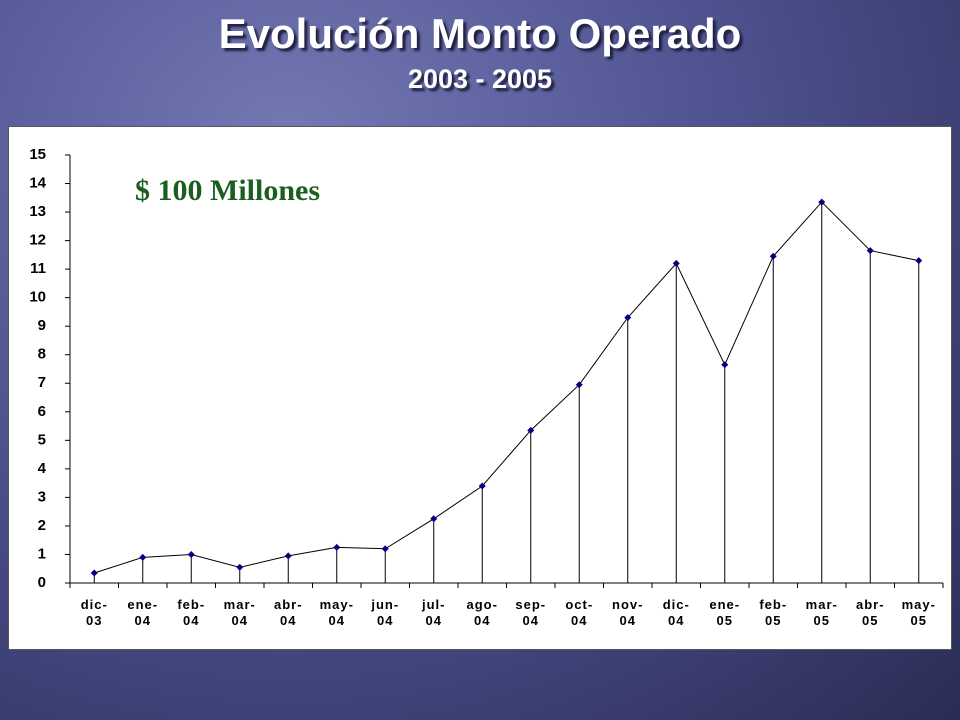  I want to click on y-tick-label: 10, so click(37, 297).